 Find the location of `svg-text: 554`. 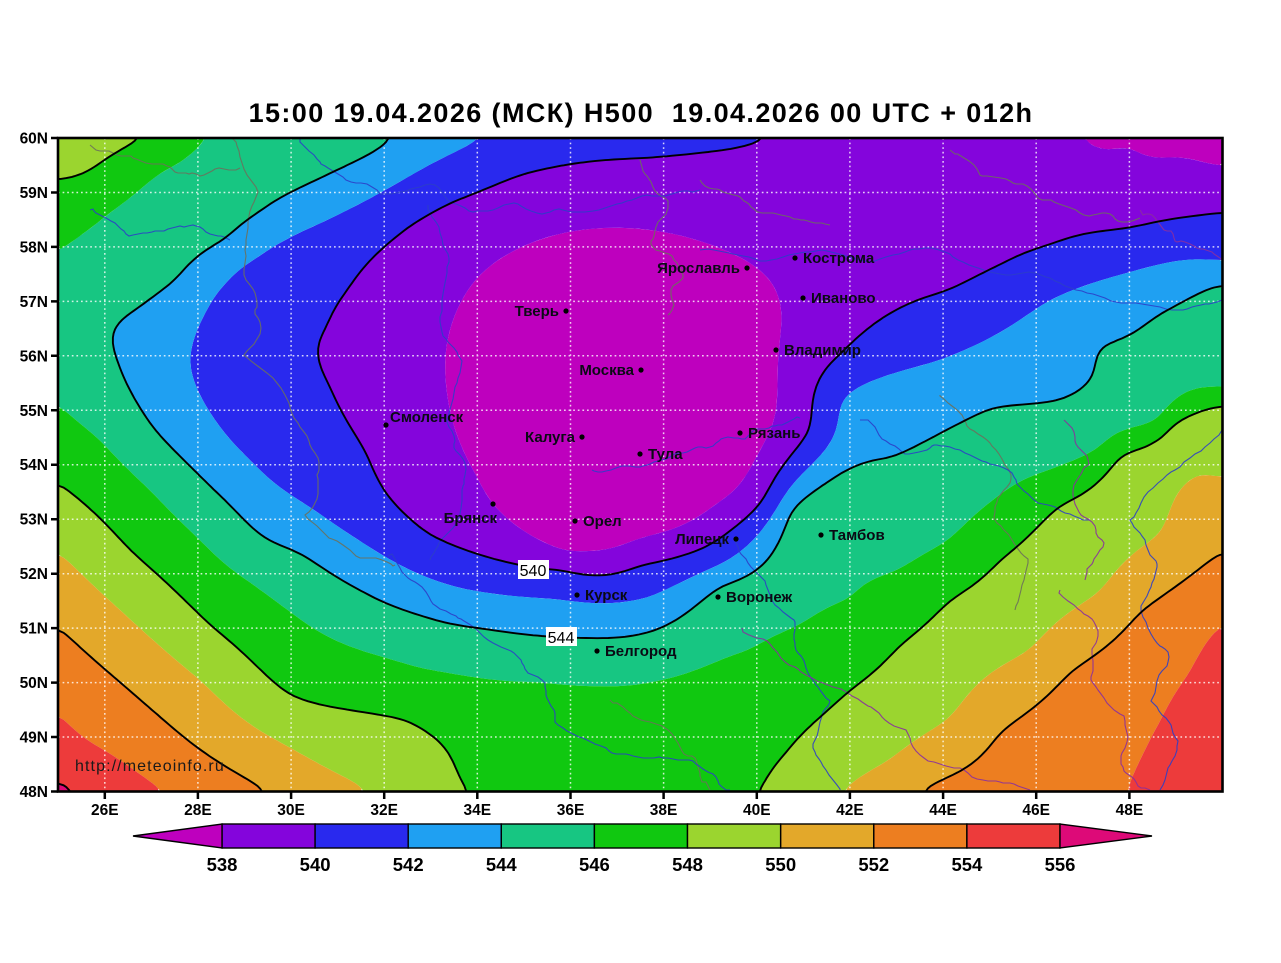

svg-text: 554 is located at coordinates (967, 864).